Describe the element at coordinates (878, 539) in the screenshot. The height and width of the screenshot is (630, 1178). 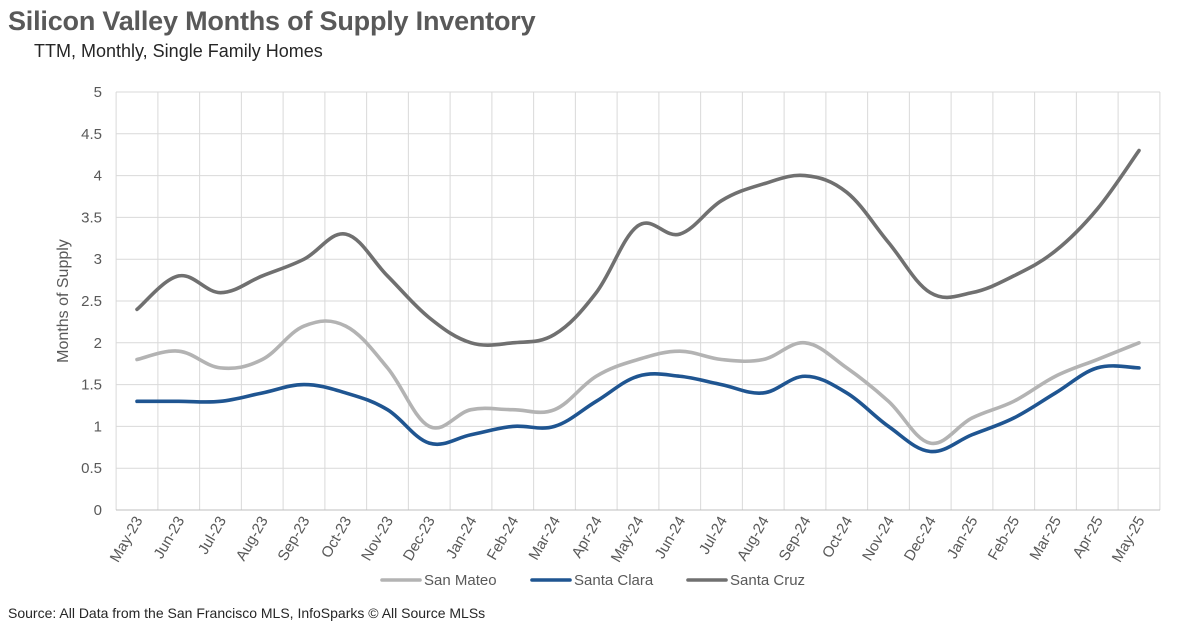
I see `x-tick-label: Nov-24` at that location.